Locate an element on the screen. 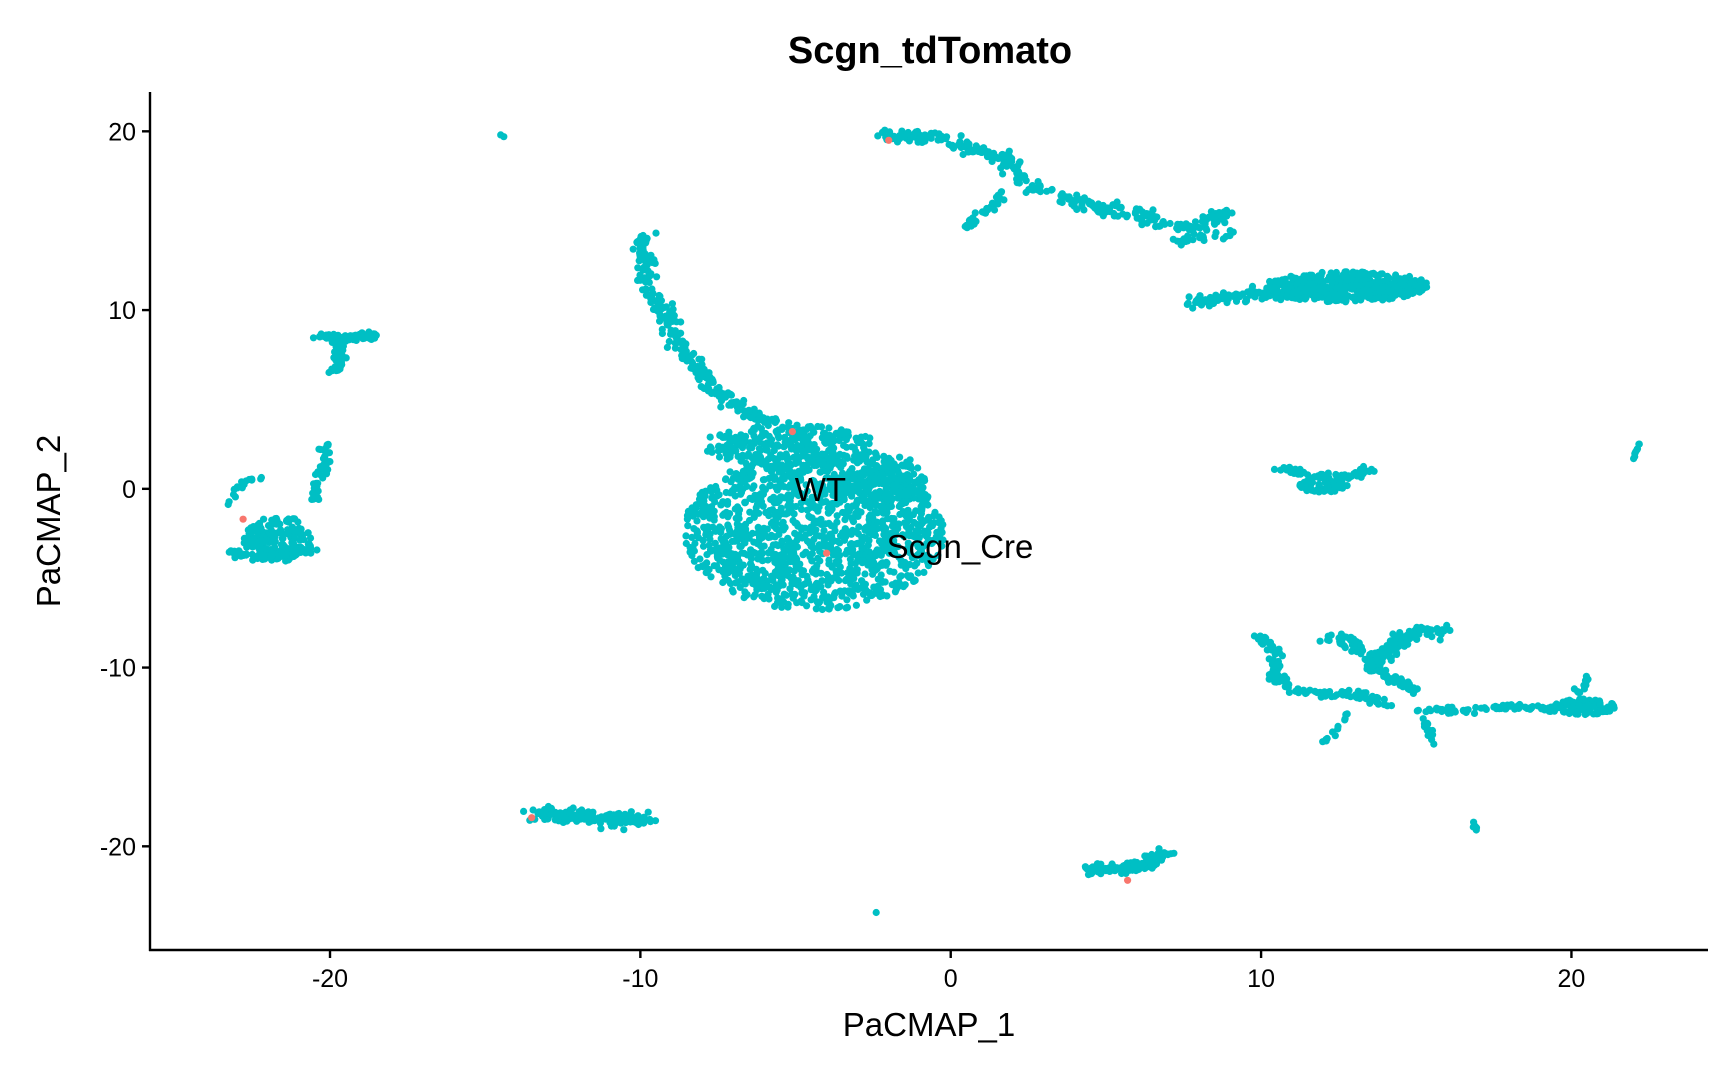 The height and width of the screenshot is (1067, 1728). x-tick-label: 10 is located at coordinates (1261, 979).